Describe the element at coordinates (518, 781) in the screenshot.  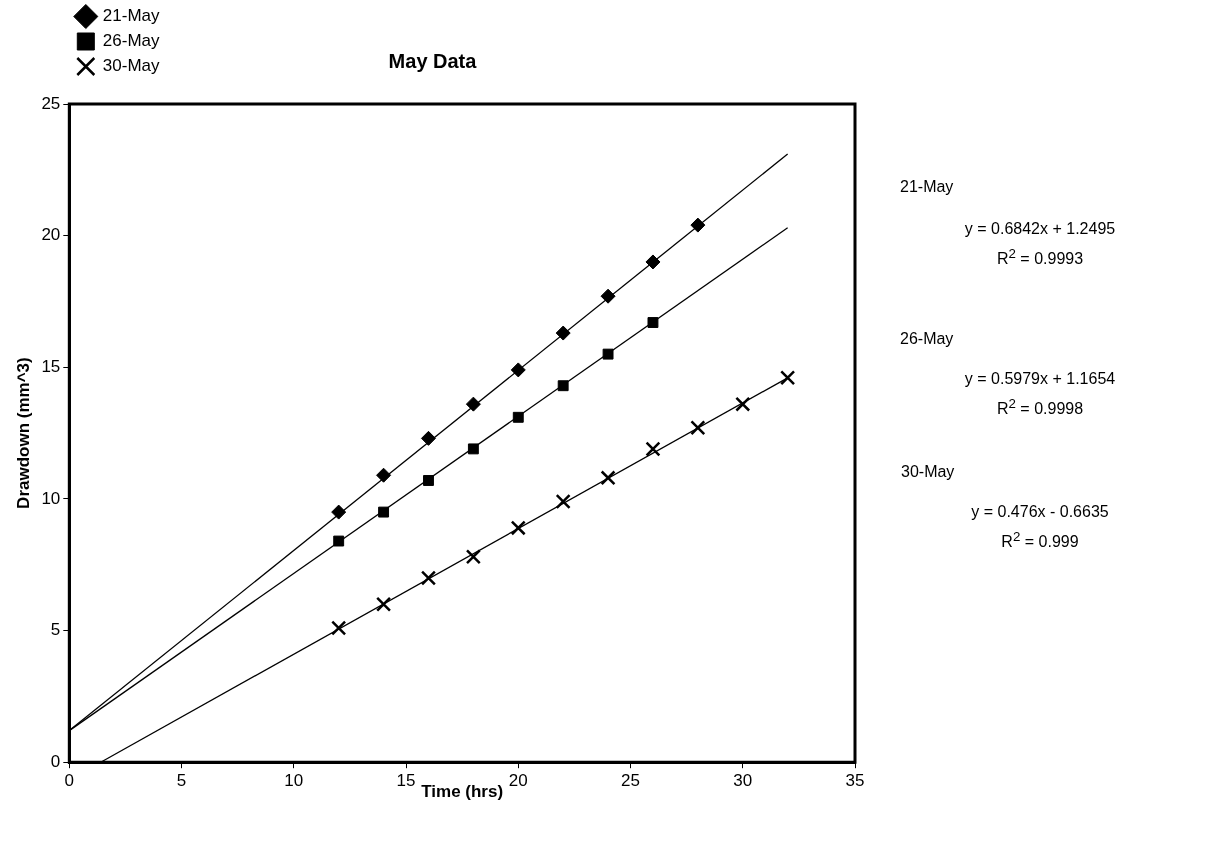
I see `x-tick-label: 20` at that location.